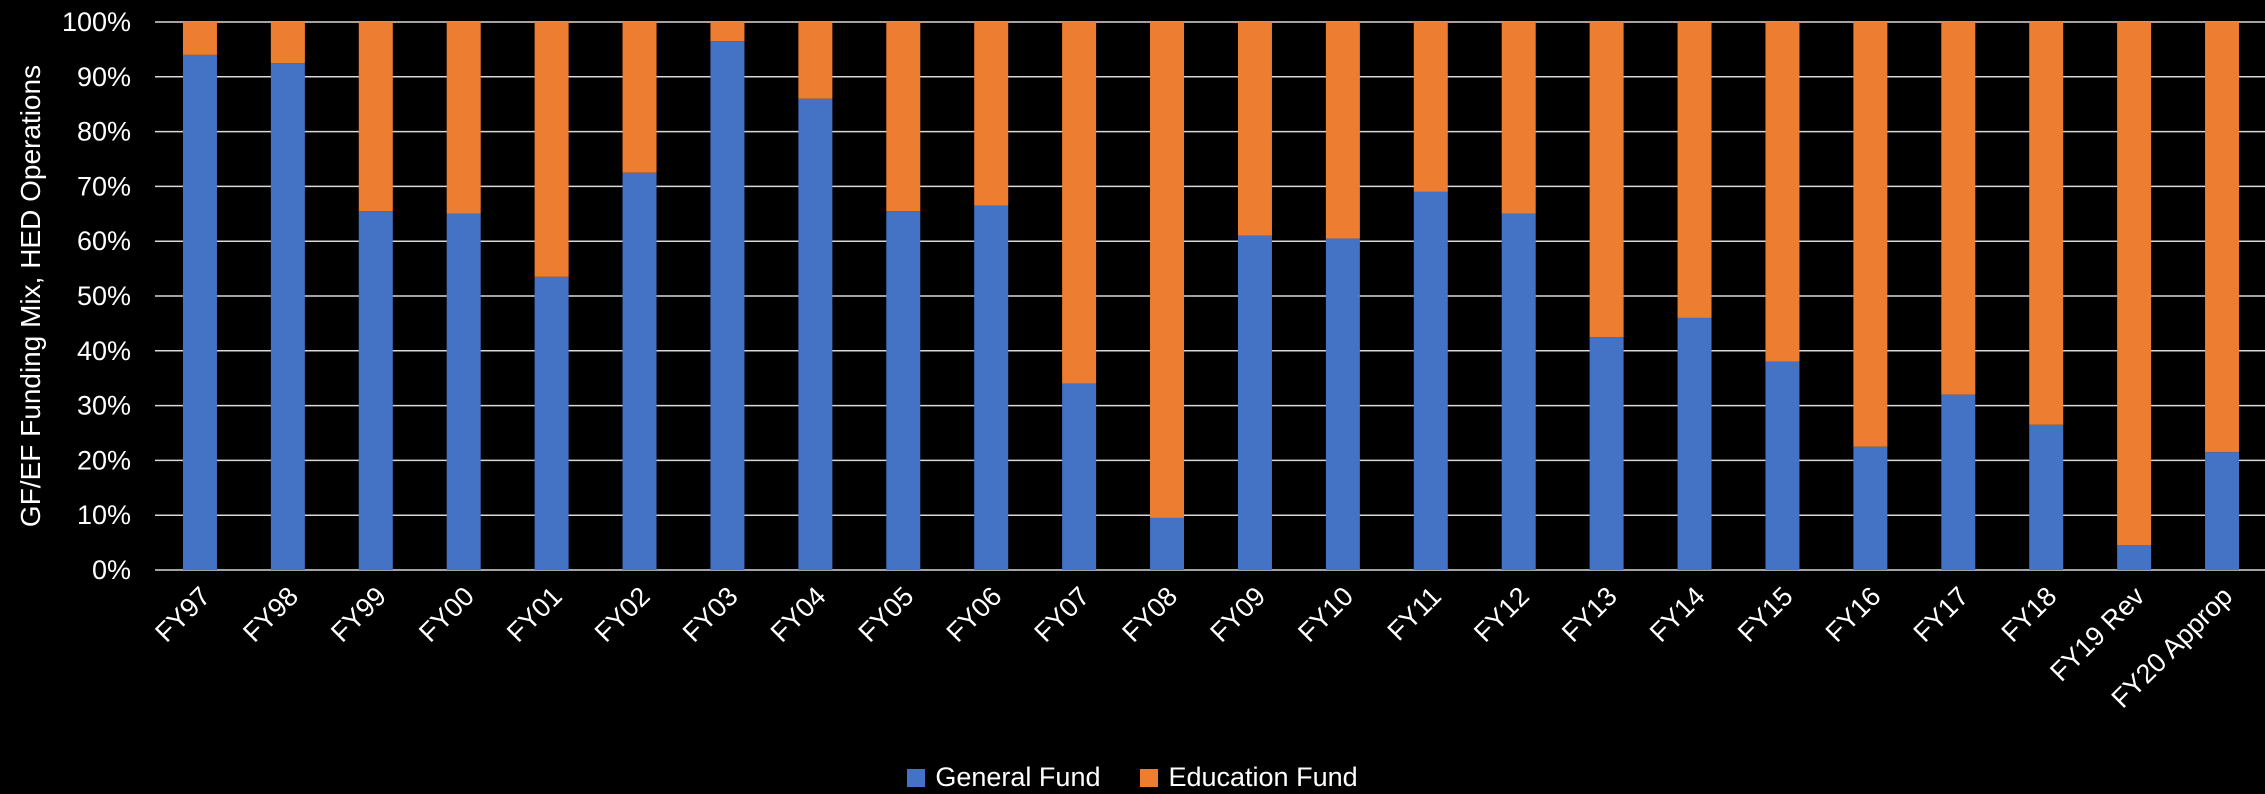 The width and height of the screenshot is (2265, 794). What do you see at coordinates (639, 97) in the screenshot?
I see `bar-education-fund-fy02` at bounding box center [639, 97].